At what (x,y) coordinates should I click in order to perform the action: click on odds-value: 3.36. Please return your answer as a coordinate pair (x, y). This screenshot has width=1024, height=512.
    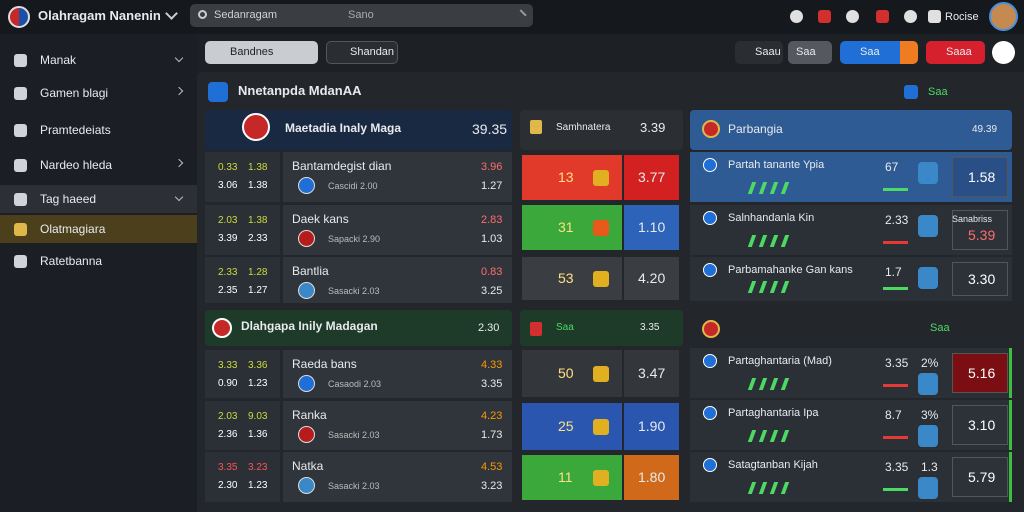
    Looking at the image, I should click on (258, 365).